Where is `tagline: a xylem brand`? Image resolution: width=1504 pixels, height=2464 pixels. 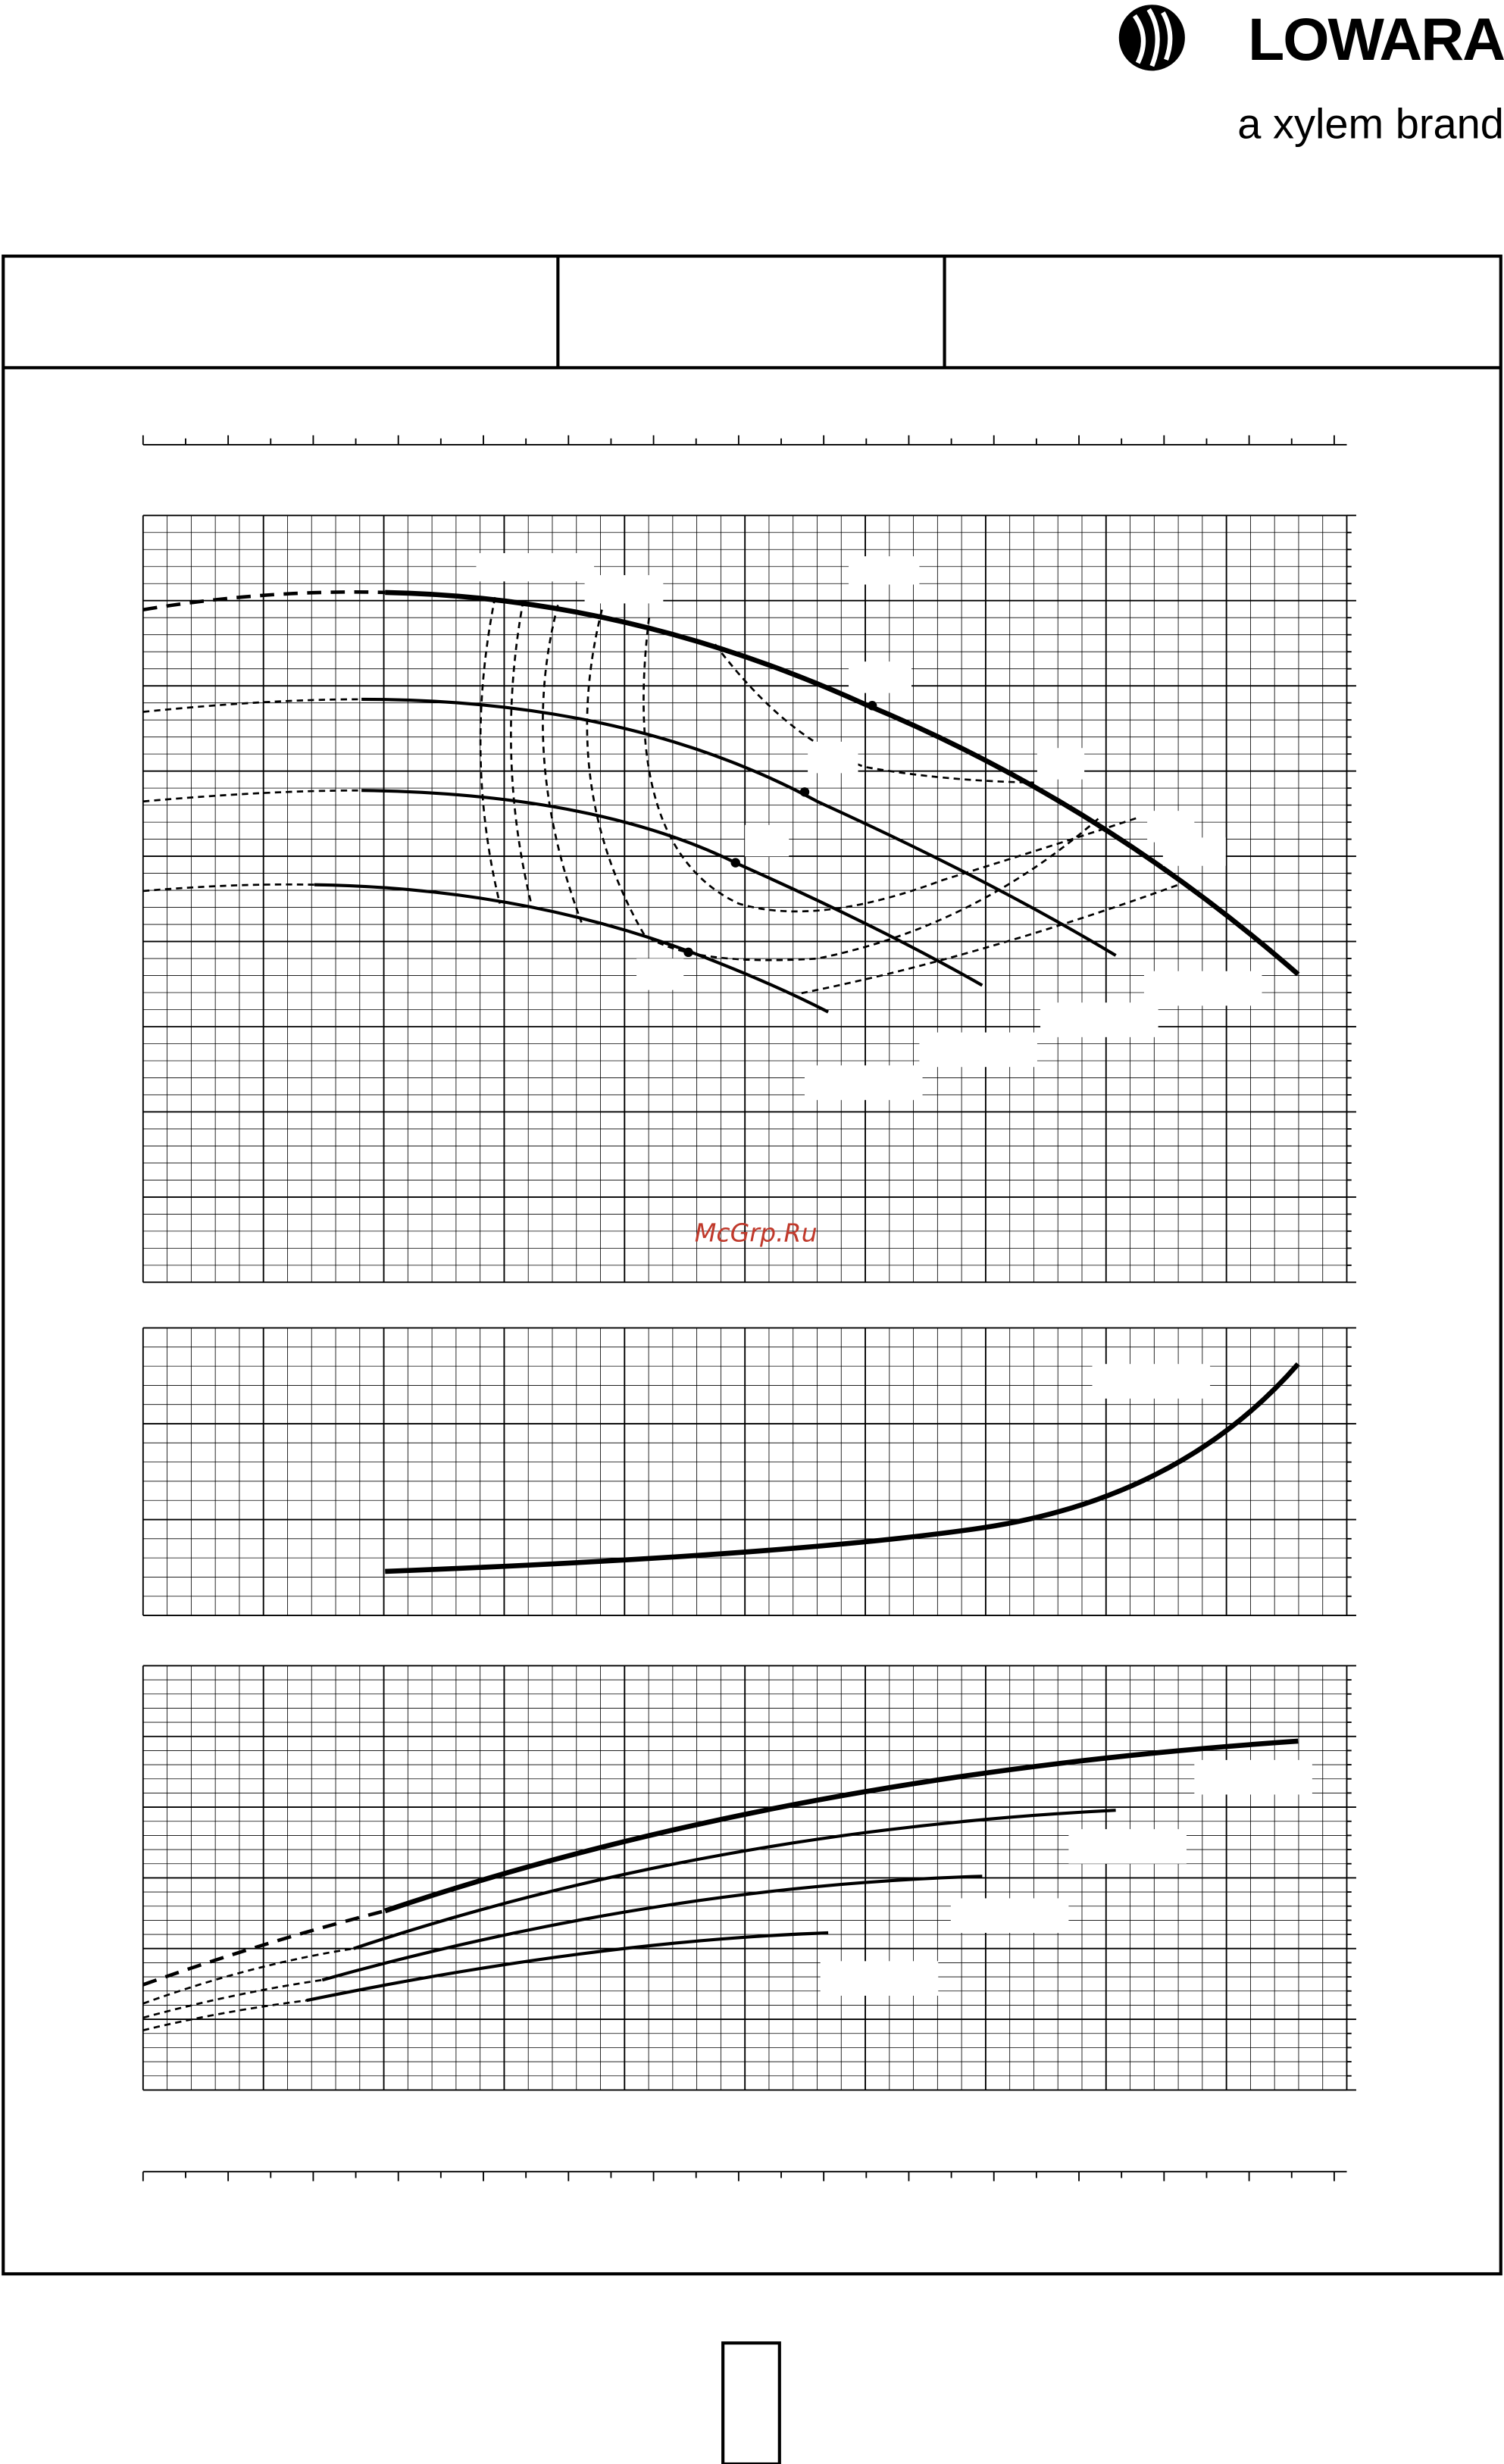
tagline: a xylem brand is located at coordinates (1370, 124).